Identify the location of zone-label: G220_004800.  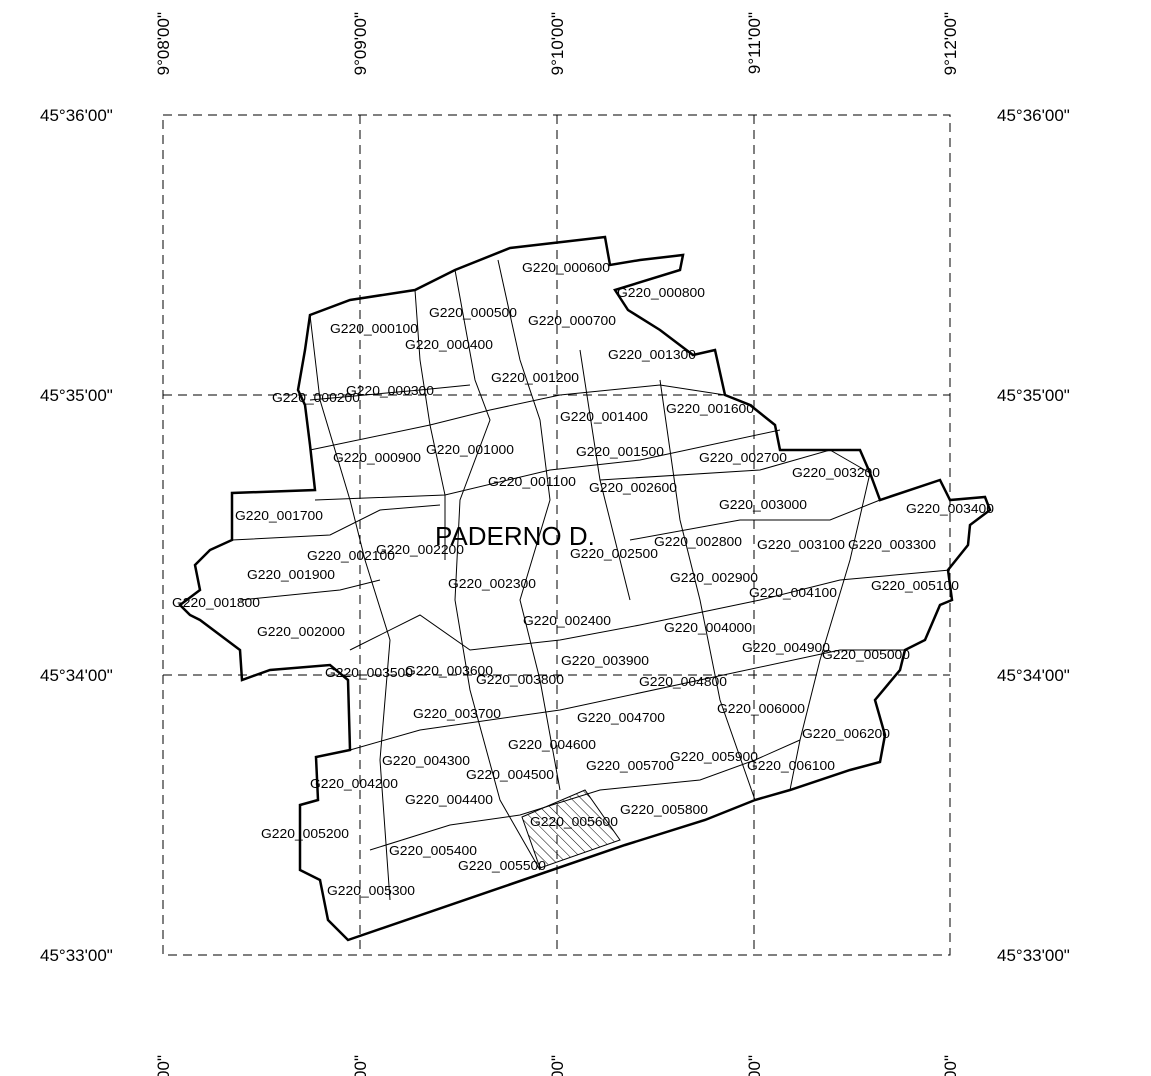
(683, 682).